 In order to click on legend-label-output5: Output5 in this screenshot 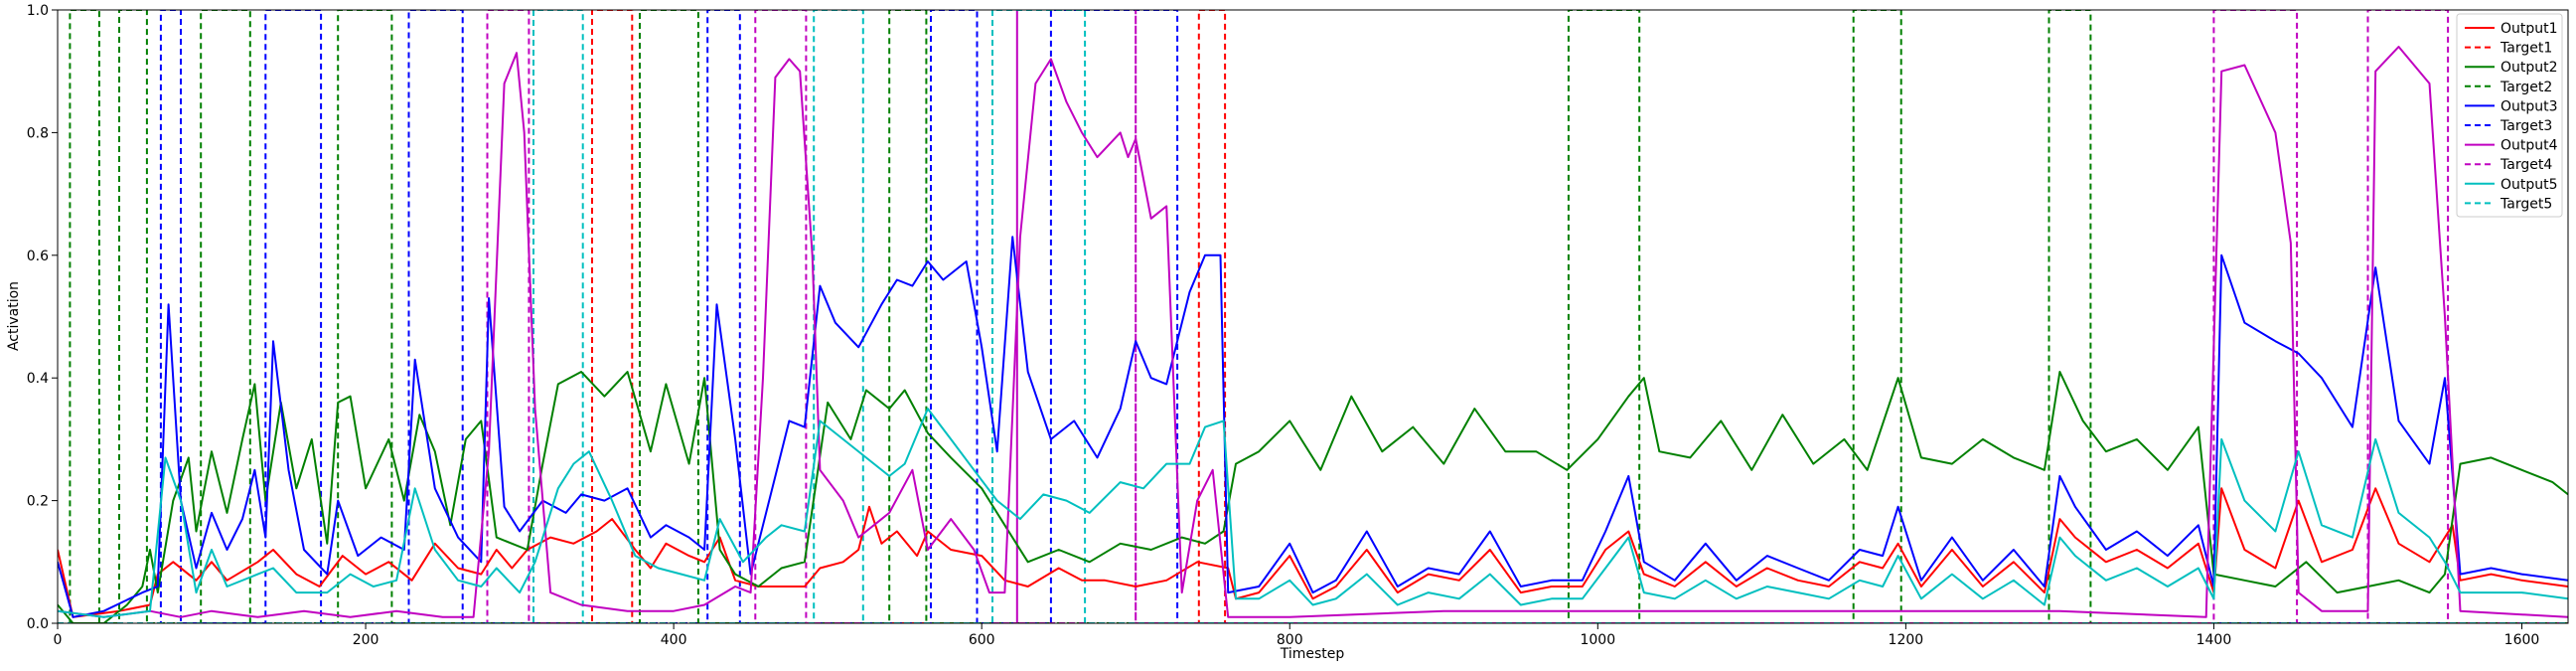, I will do `click(2529, 185)`.